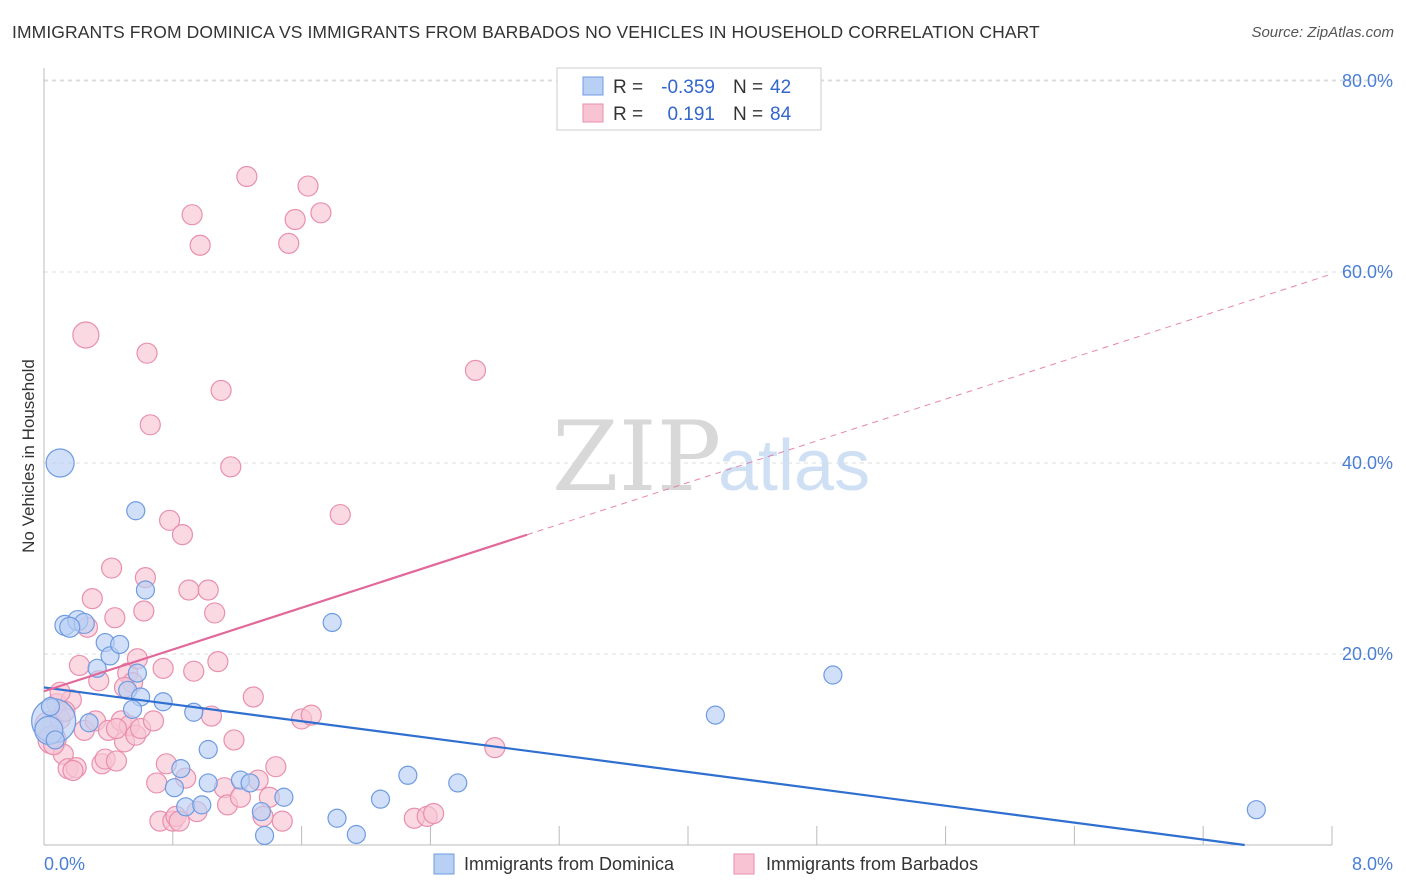 The image size is (1406, 892). I want to click on chart-source: Source: ZipAtlas.com, so click(1322, 32).